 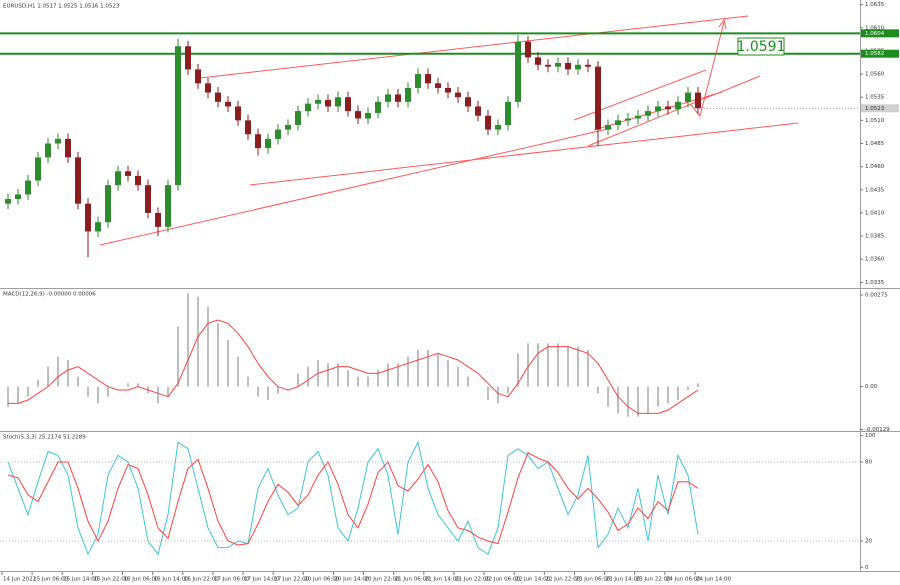 I want to click on x-tick-label: 20 Jun 14:00, so click(x=351, y=580).